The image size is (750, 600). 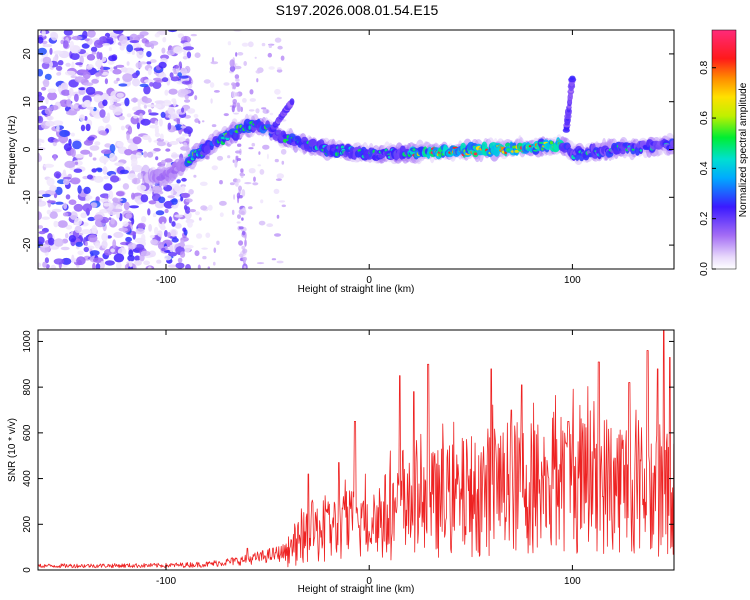 I want to click on snr-x-tick-label: 0, so click(x=369, y=581).